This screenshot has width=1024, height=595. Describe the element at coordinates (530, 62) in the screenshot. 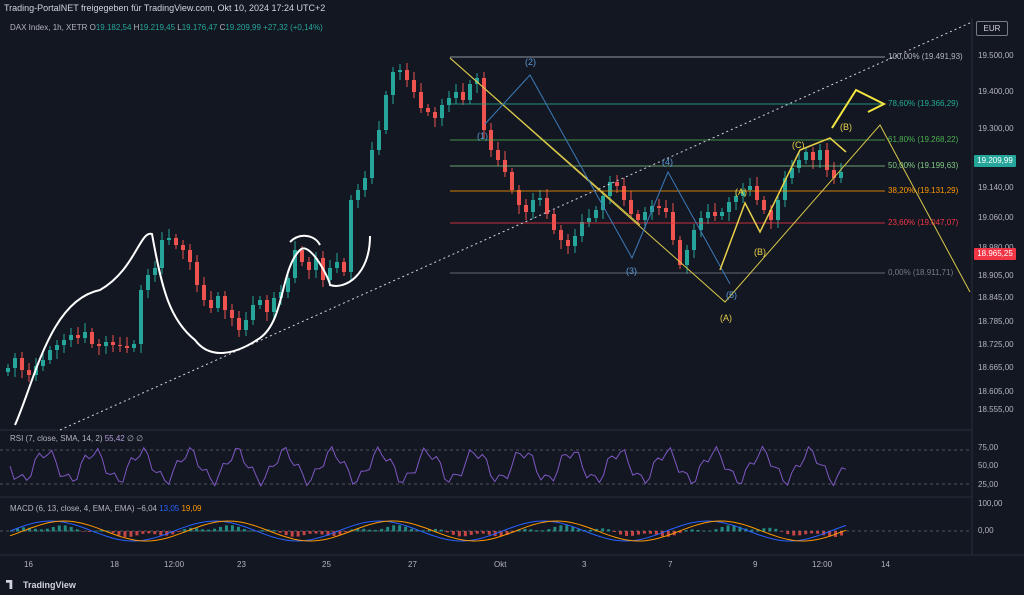

I see `wave-label-2: (2)` at that location.